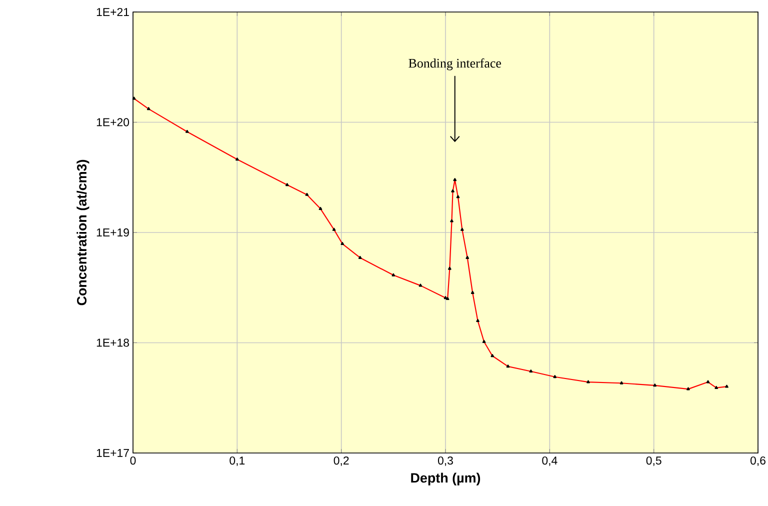  Describe the element at coordinates (654, 461) in the screenshot. I see `x-tick-label: 0,5` at that location.